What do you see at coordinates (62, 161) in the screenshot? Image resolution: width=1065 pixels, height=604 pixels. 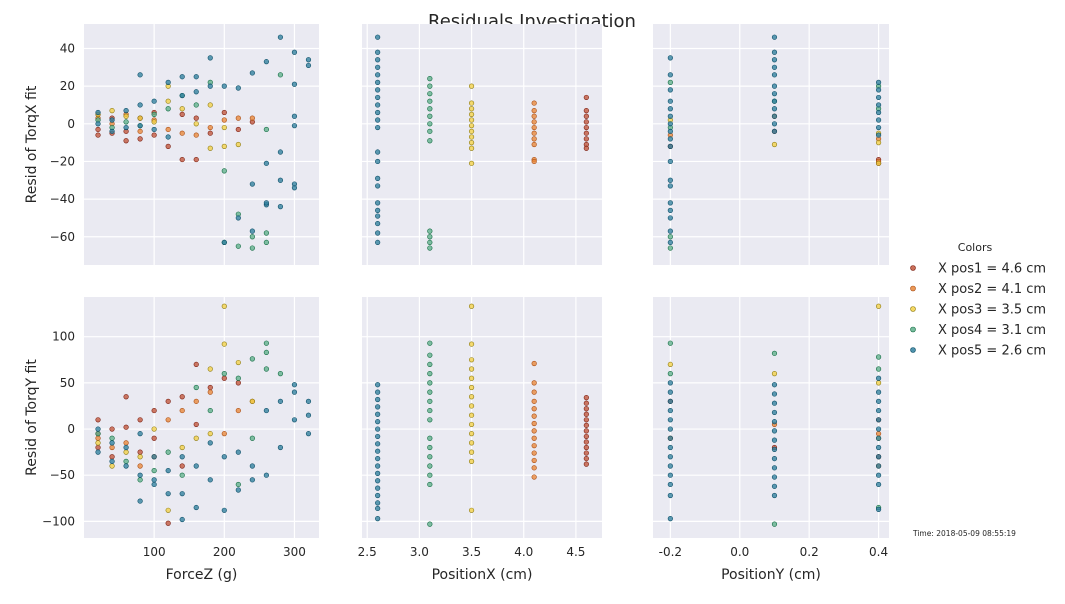 I see `y-tick-label: −20` at bounding box center [62, 161].